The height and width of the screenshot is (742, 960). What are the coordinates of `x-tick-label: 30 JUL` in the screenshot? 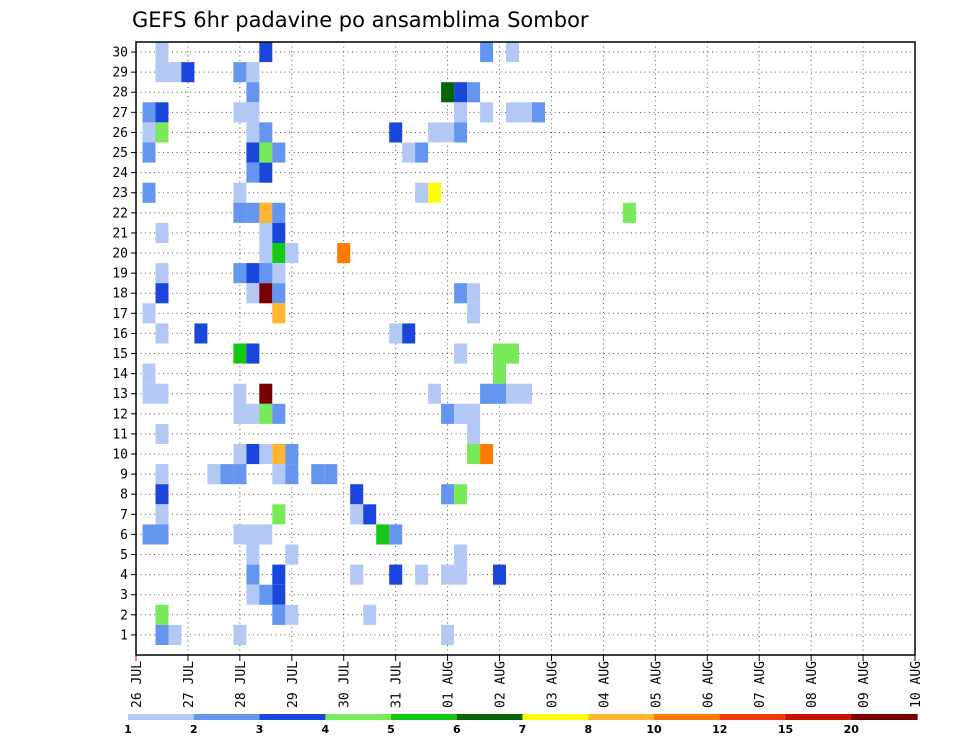 It's located at (345, 684).